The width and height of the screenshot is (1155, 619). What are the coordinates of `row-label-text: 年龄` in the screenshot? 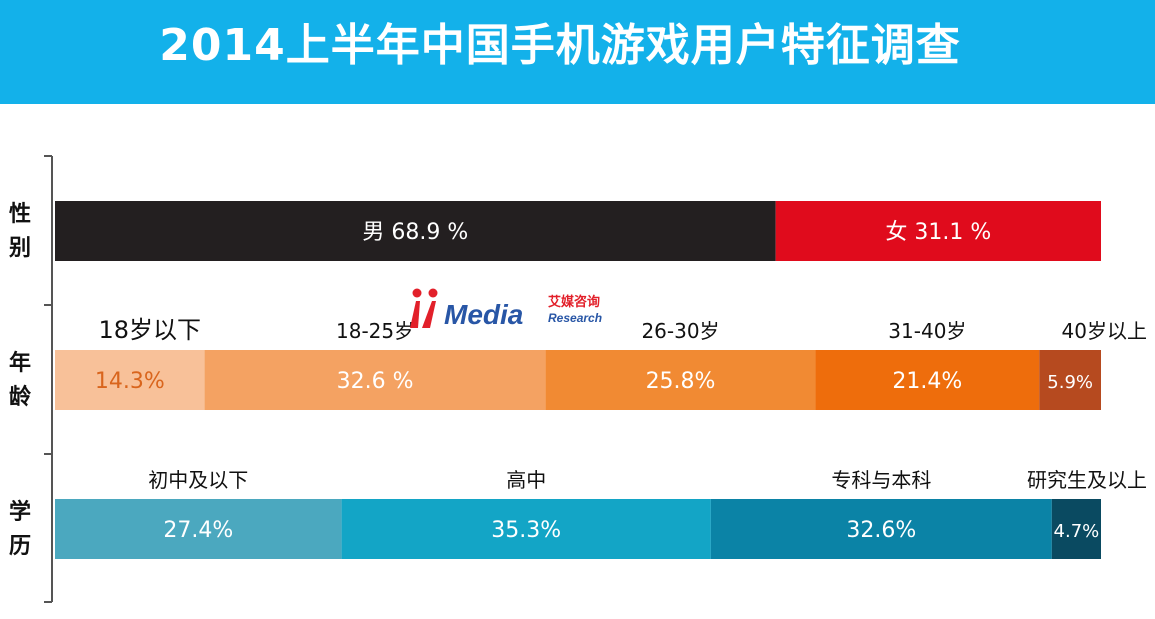 It's located at (20, 380).